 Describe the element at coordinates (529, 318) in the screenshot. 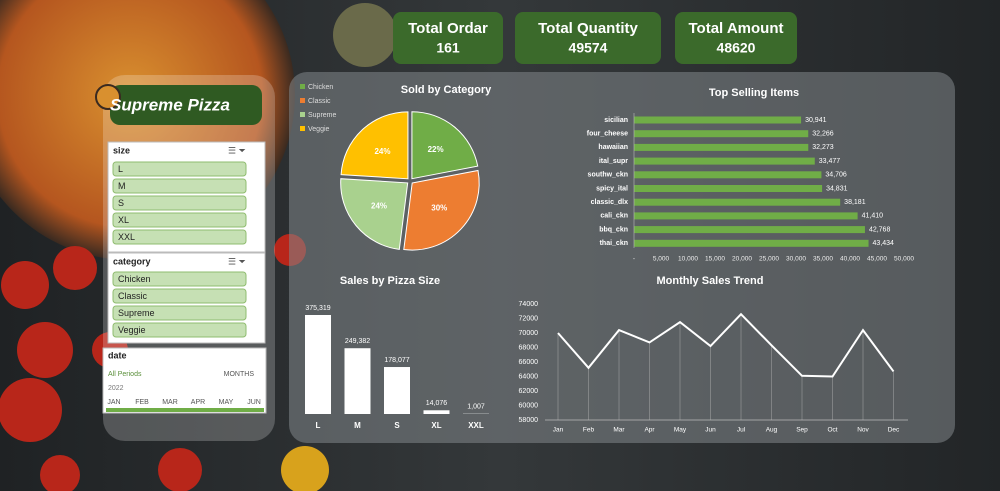

I see `y-tick-label: 72000` at that location.